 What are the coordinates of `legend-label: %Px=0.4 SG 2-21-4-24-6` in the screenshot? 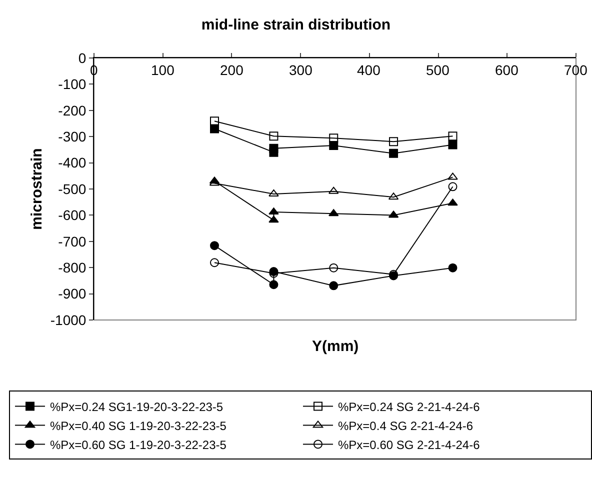 It's located at (406, 425).